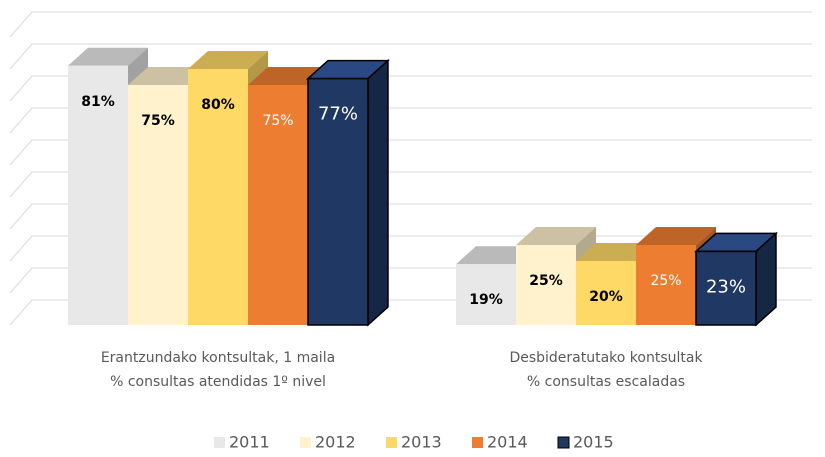 The width and height of the screenshot is (825, 457). I want to click on data-label: 20%, so click(606, 297).